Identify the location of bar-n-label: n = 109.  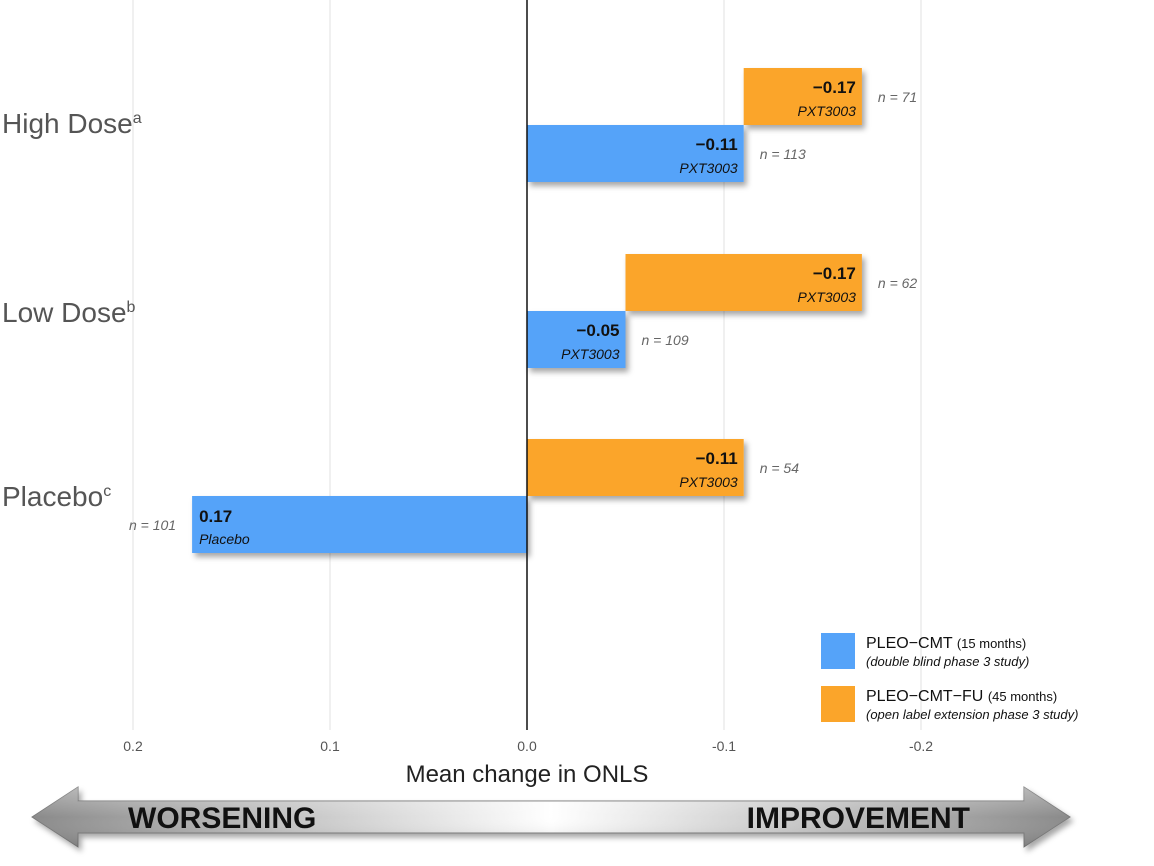
(665, 340).